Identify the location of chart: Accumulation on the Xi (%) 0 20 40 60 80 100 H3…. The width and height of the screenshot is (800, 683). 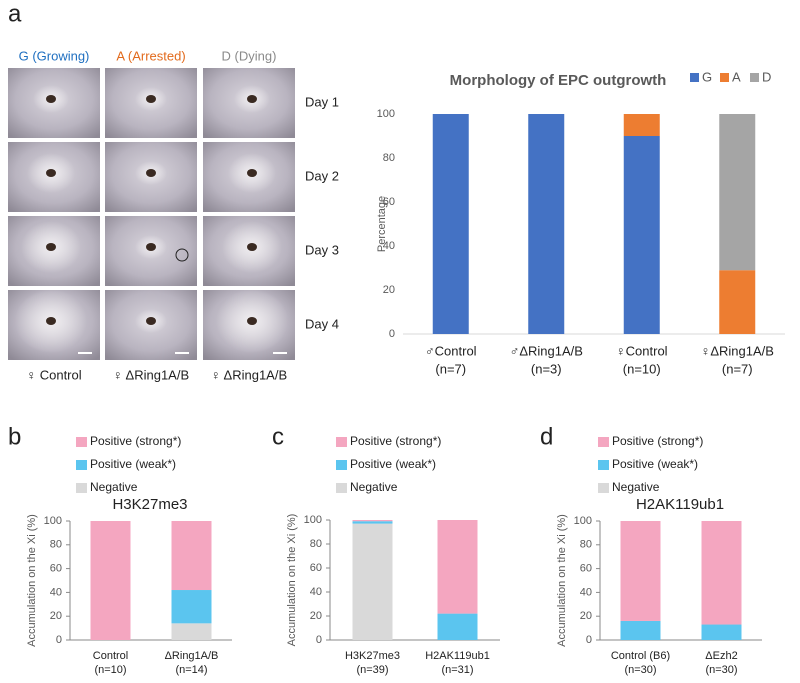
(393, 555).